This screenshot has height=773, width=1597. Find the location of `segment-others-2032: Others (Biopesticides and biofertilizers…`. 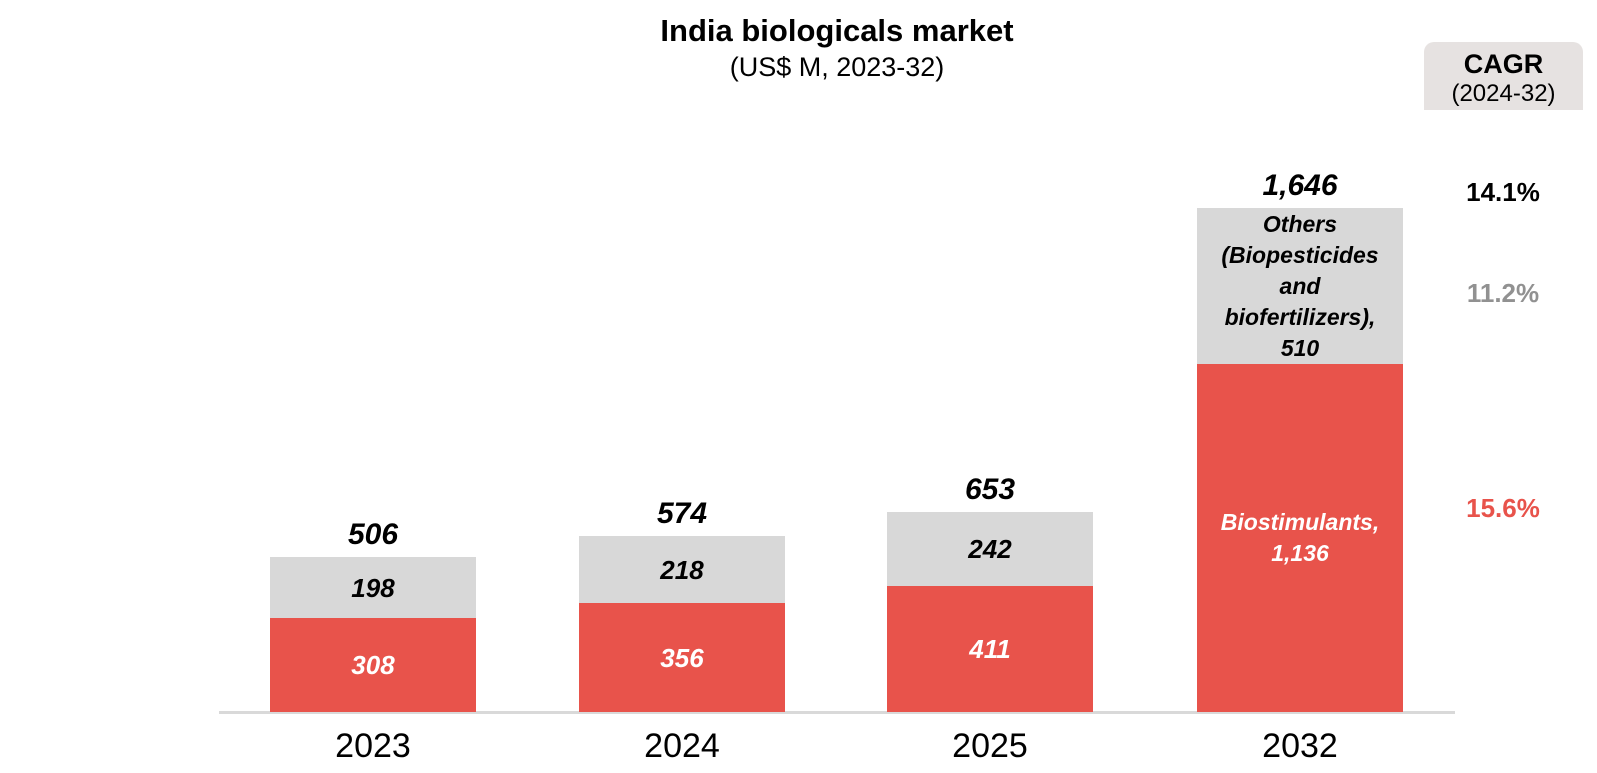

segment-others-2032: Others (Biopesticides and biofertilizers… is located at coordinates (1300, 286).